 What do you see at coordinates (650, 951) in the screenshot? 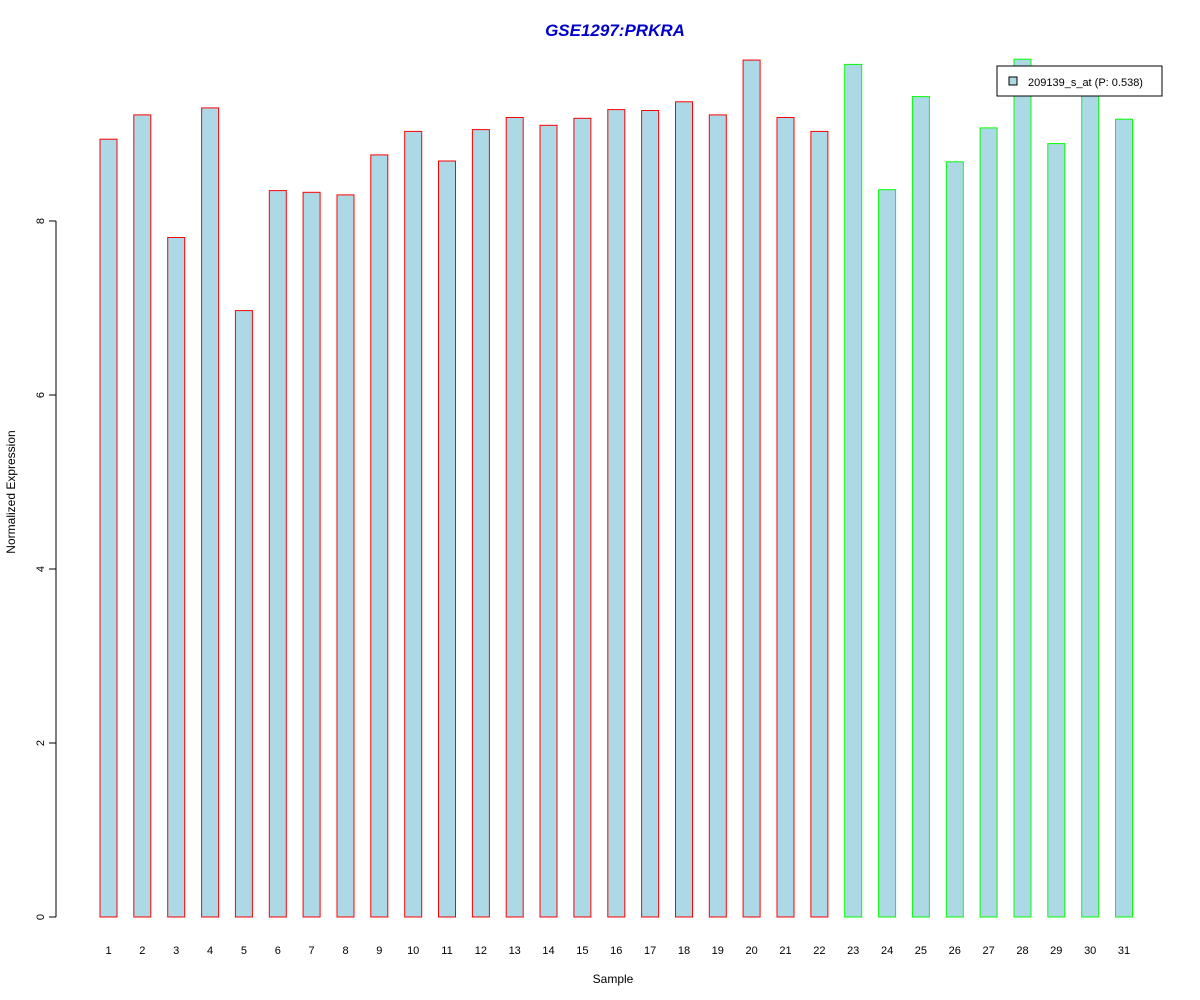
I see `x-tick-label: 17` at bounding box center [650, 951].